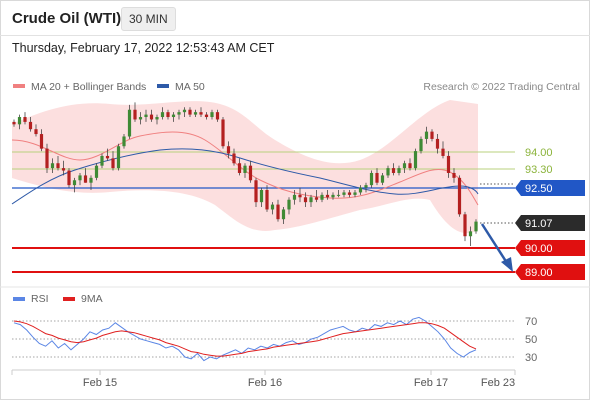  What do you see at coordinates (190, 87) in the screenshot?
I see `legend-label-ma50: MA 50` at bounding box center [190, 87].